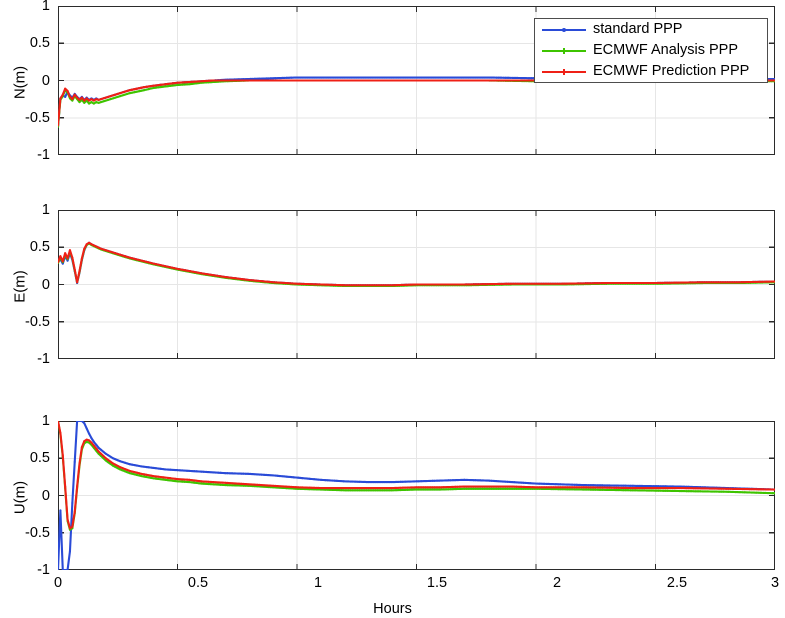  Describe the element at coordinates (45, 7) in the screenshot. I see `ytick-north-0: 1` at that location.